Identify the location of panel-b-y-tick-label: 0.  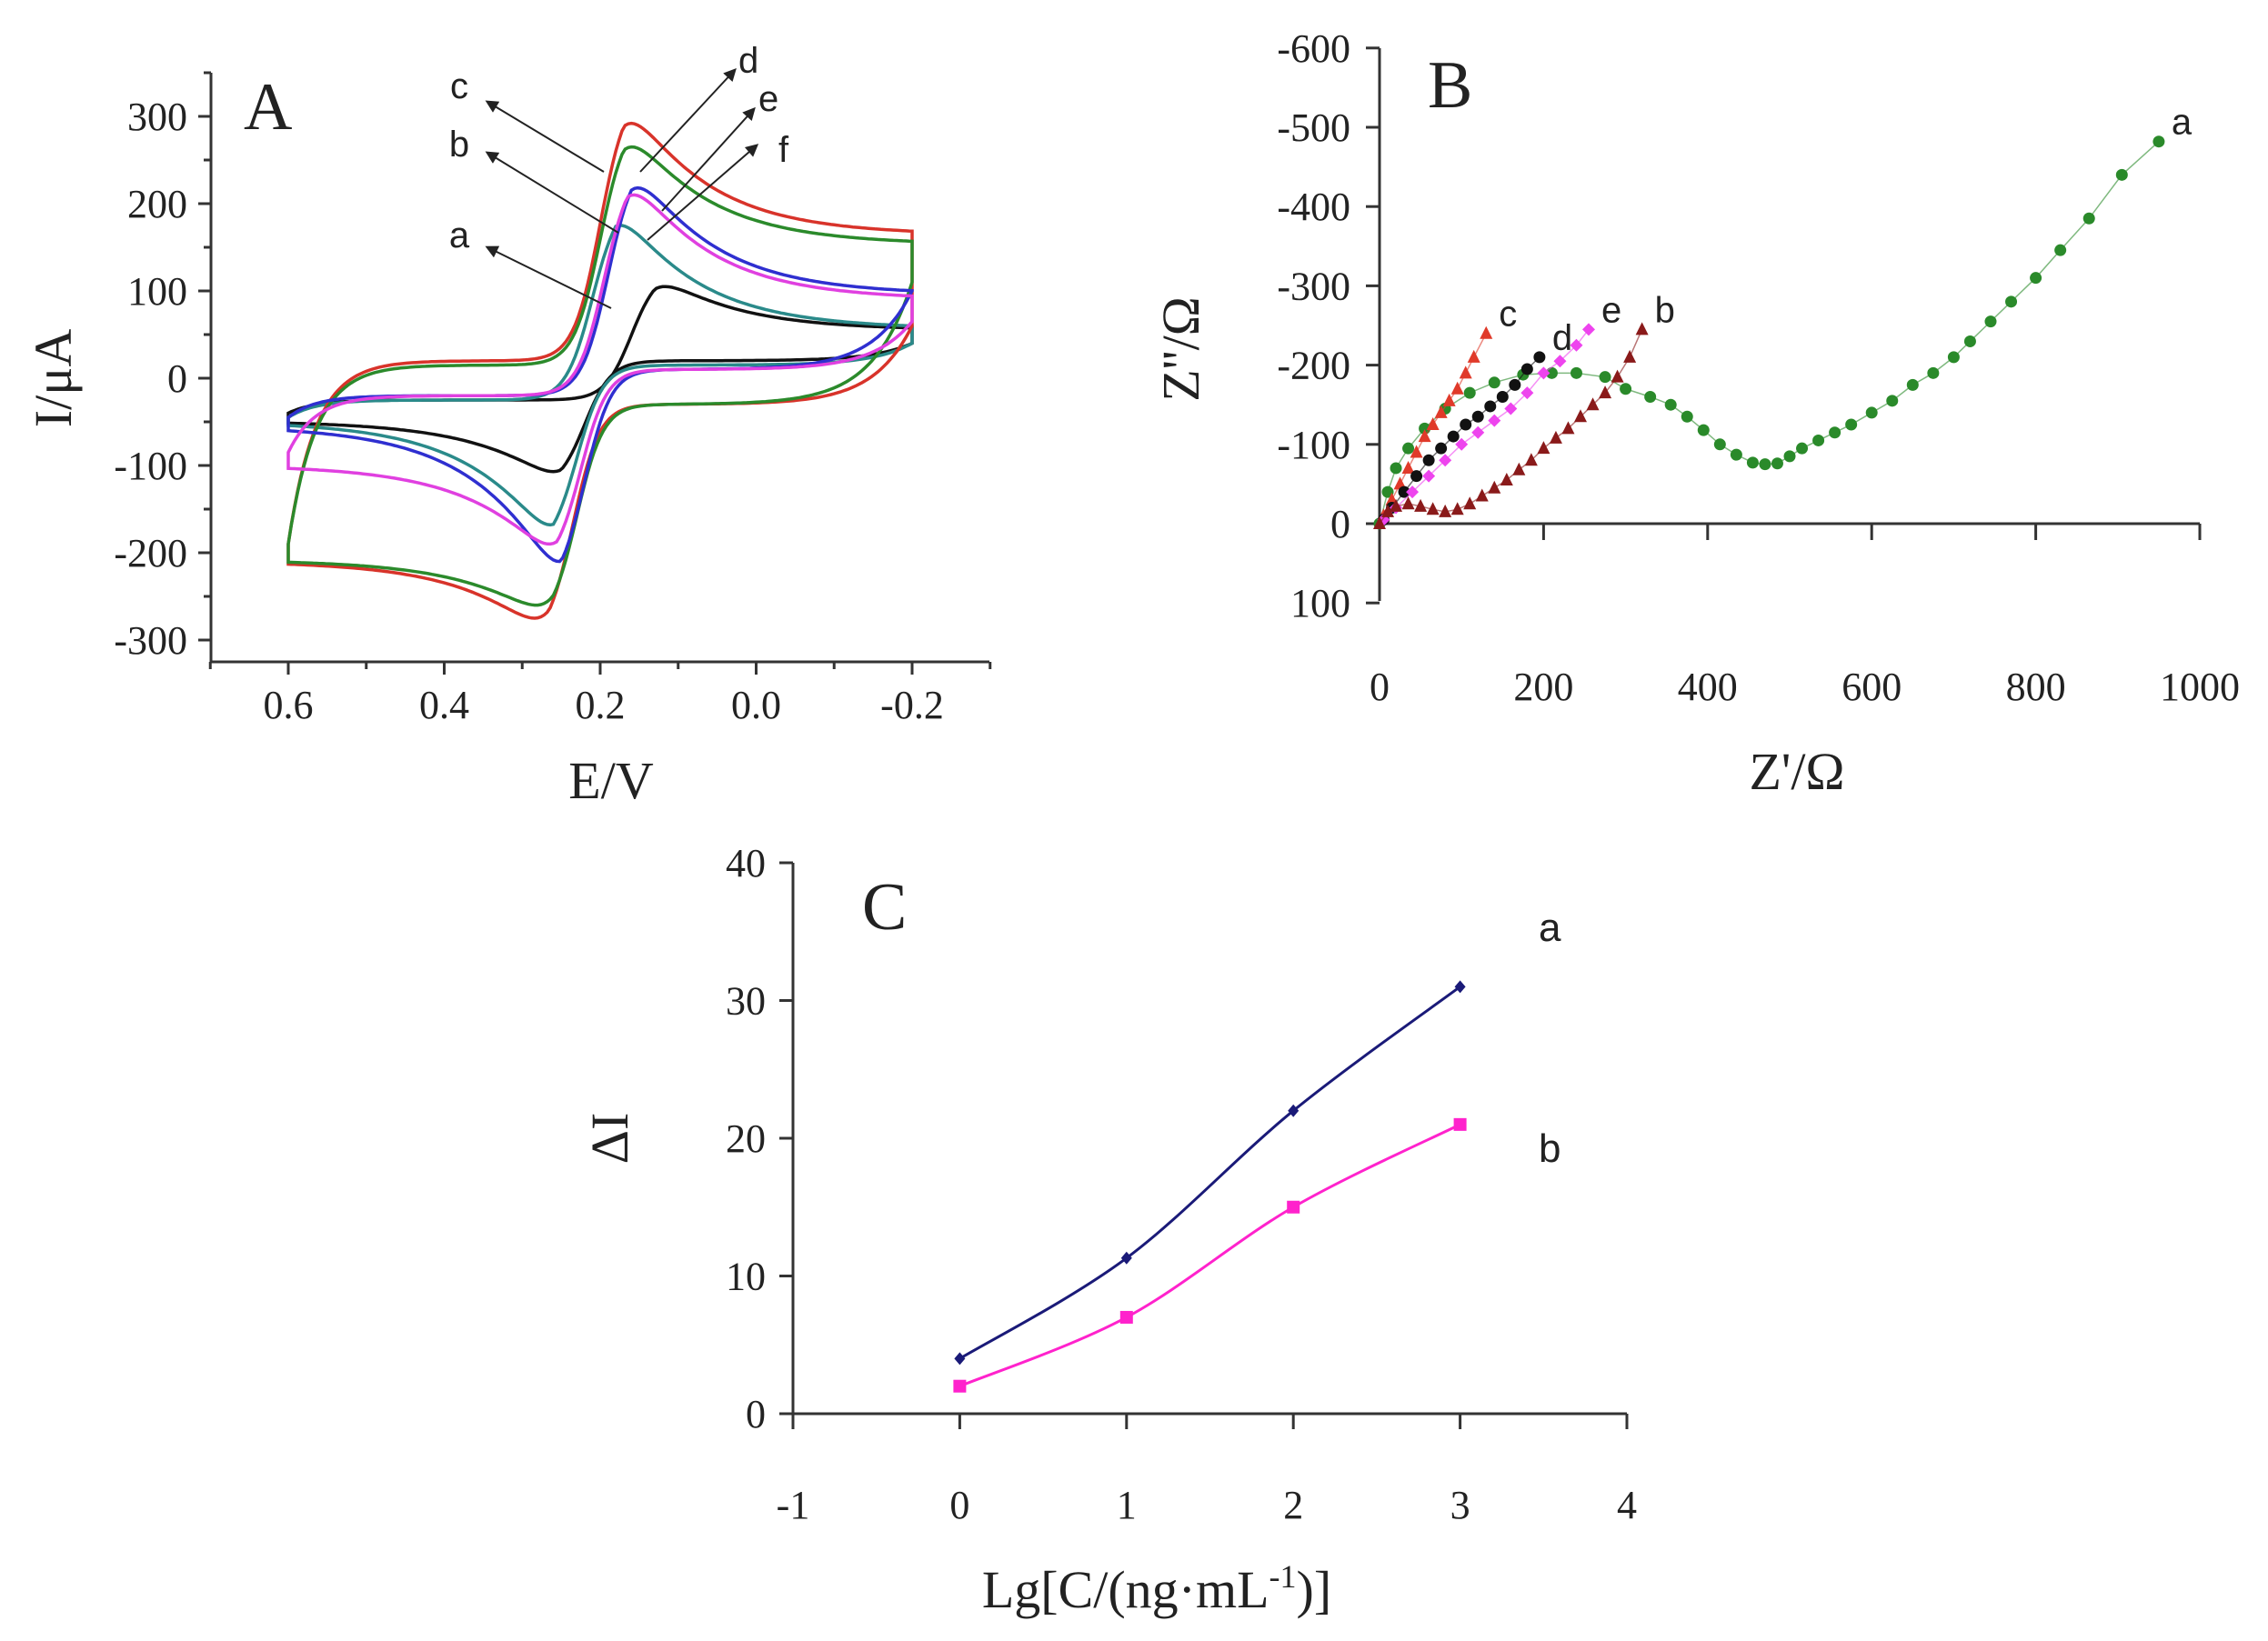
(1340, 524).